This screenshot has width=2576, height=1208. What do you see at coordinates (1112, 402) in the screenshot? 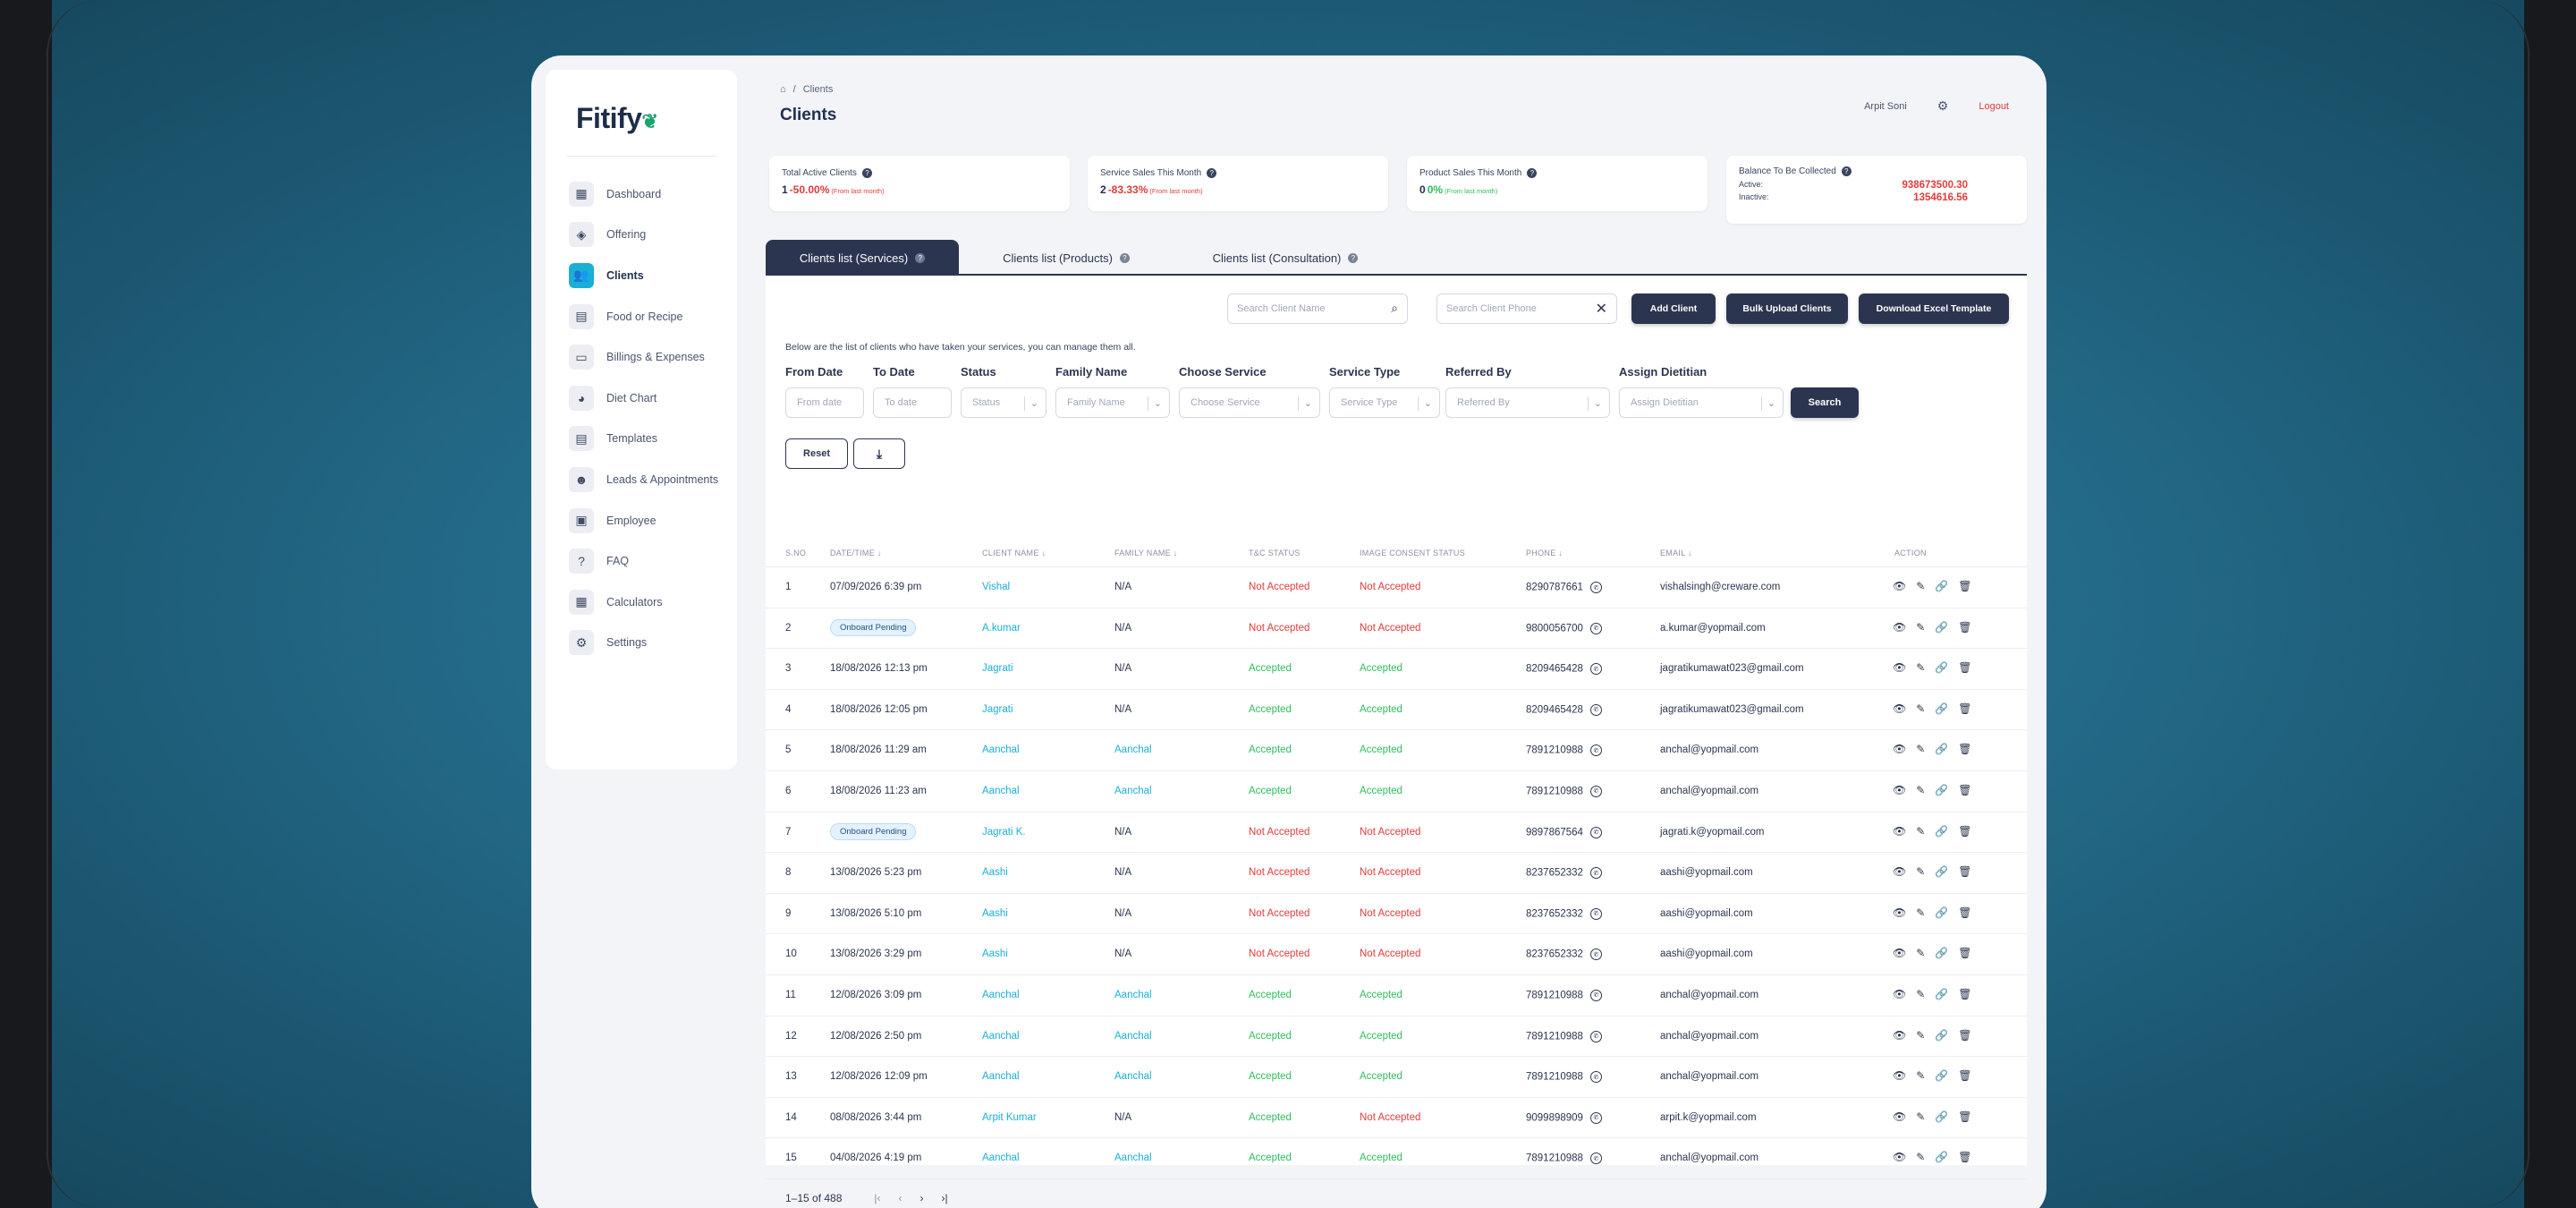
I see `family-name-select: Family Name ⌄` at bounding box center [1112, 402].